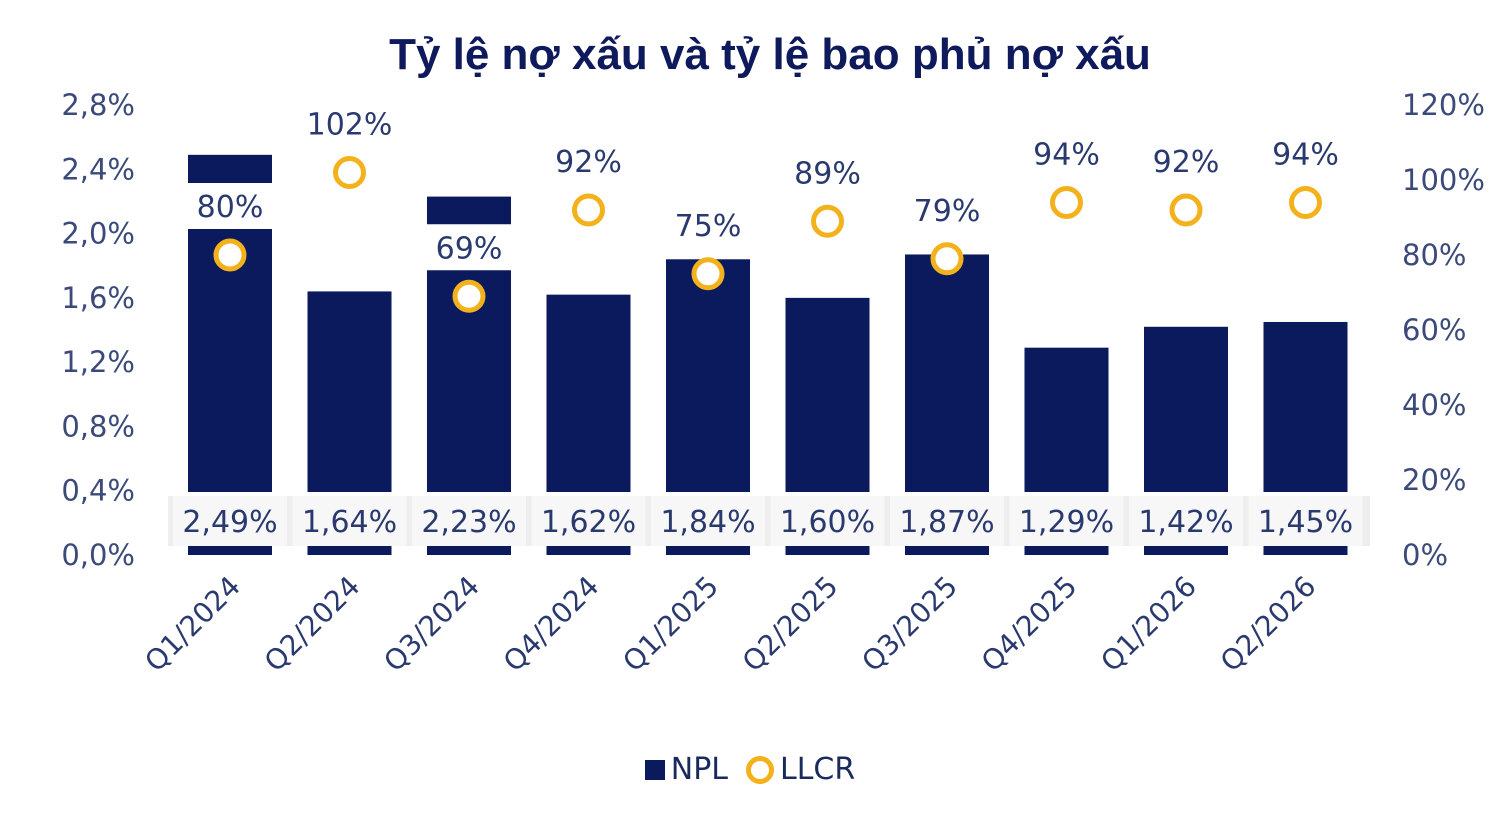 This screenshot has width=1500, height=826. What do you see at coordinates (98, 555) in the screenshot?
I see `y-left-tick-label: 0,0%` at bounding box center [98, 555].